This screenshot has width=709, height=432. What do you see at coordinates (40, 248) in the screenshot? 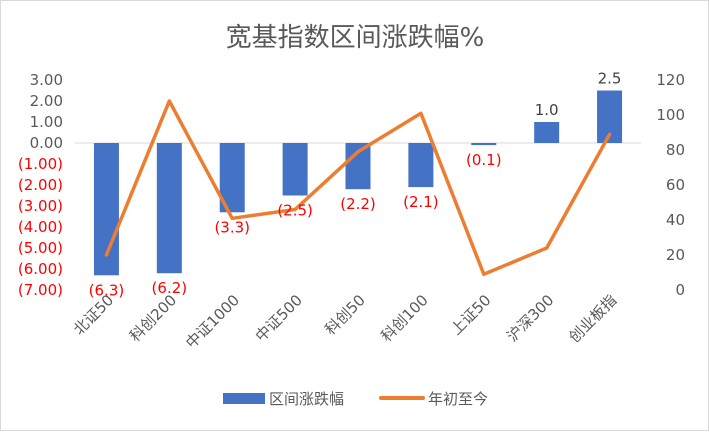
I see `left-tick-label: (5.00)` at bounding box center [40, 248].